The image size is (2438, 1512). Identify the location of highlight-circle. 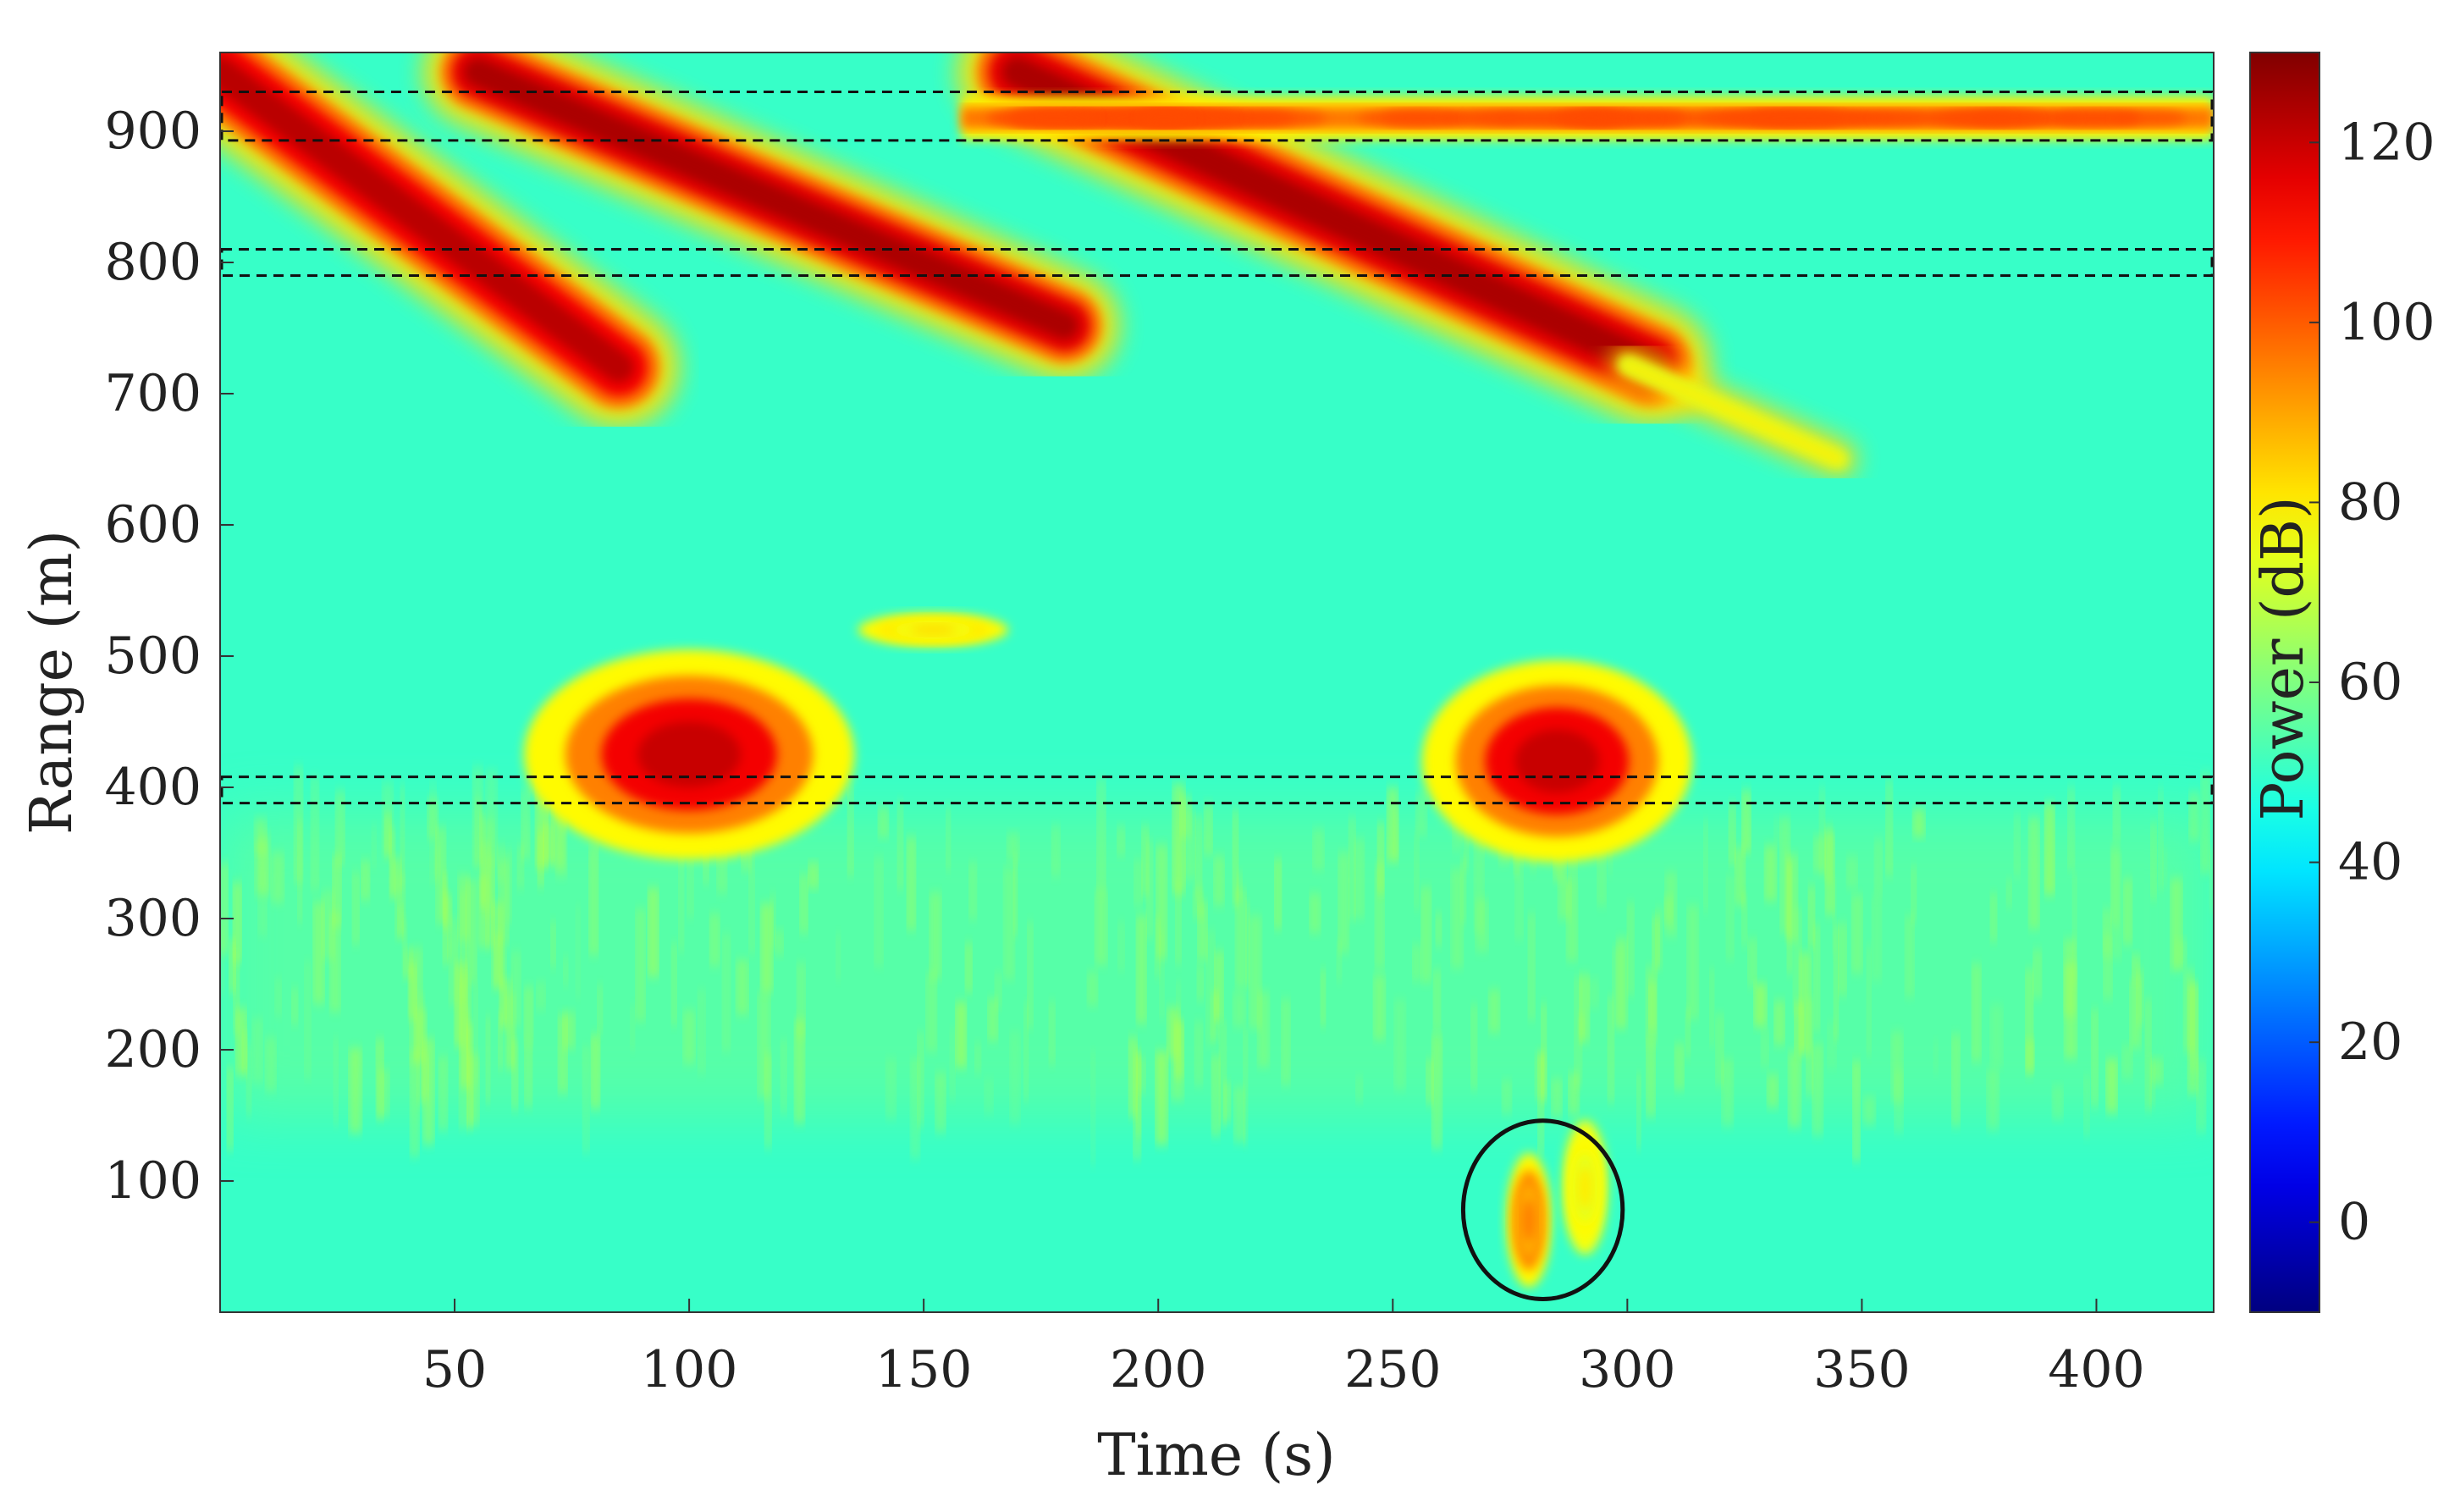
(1542, 1209).